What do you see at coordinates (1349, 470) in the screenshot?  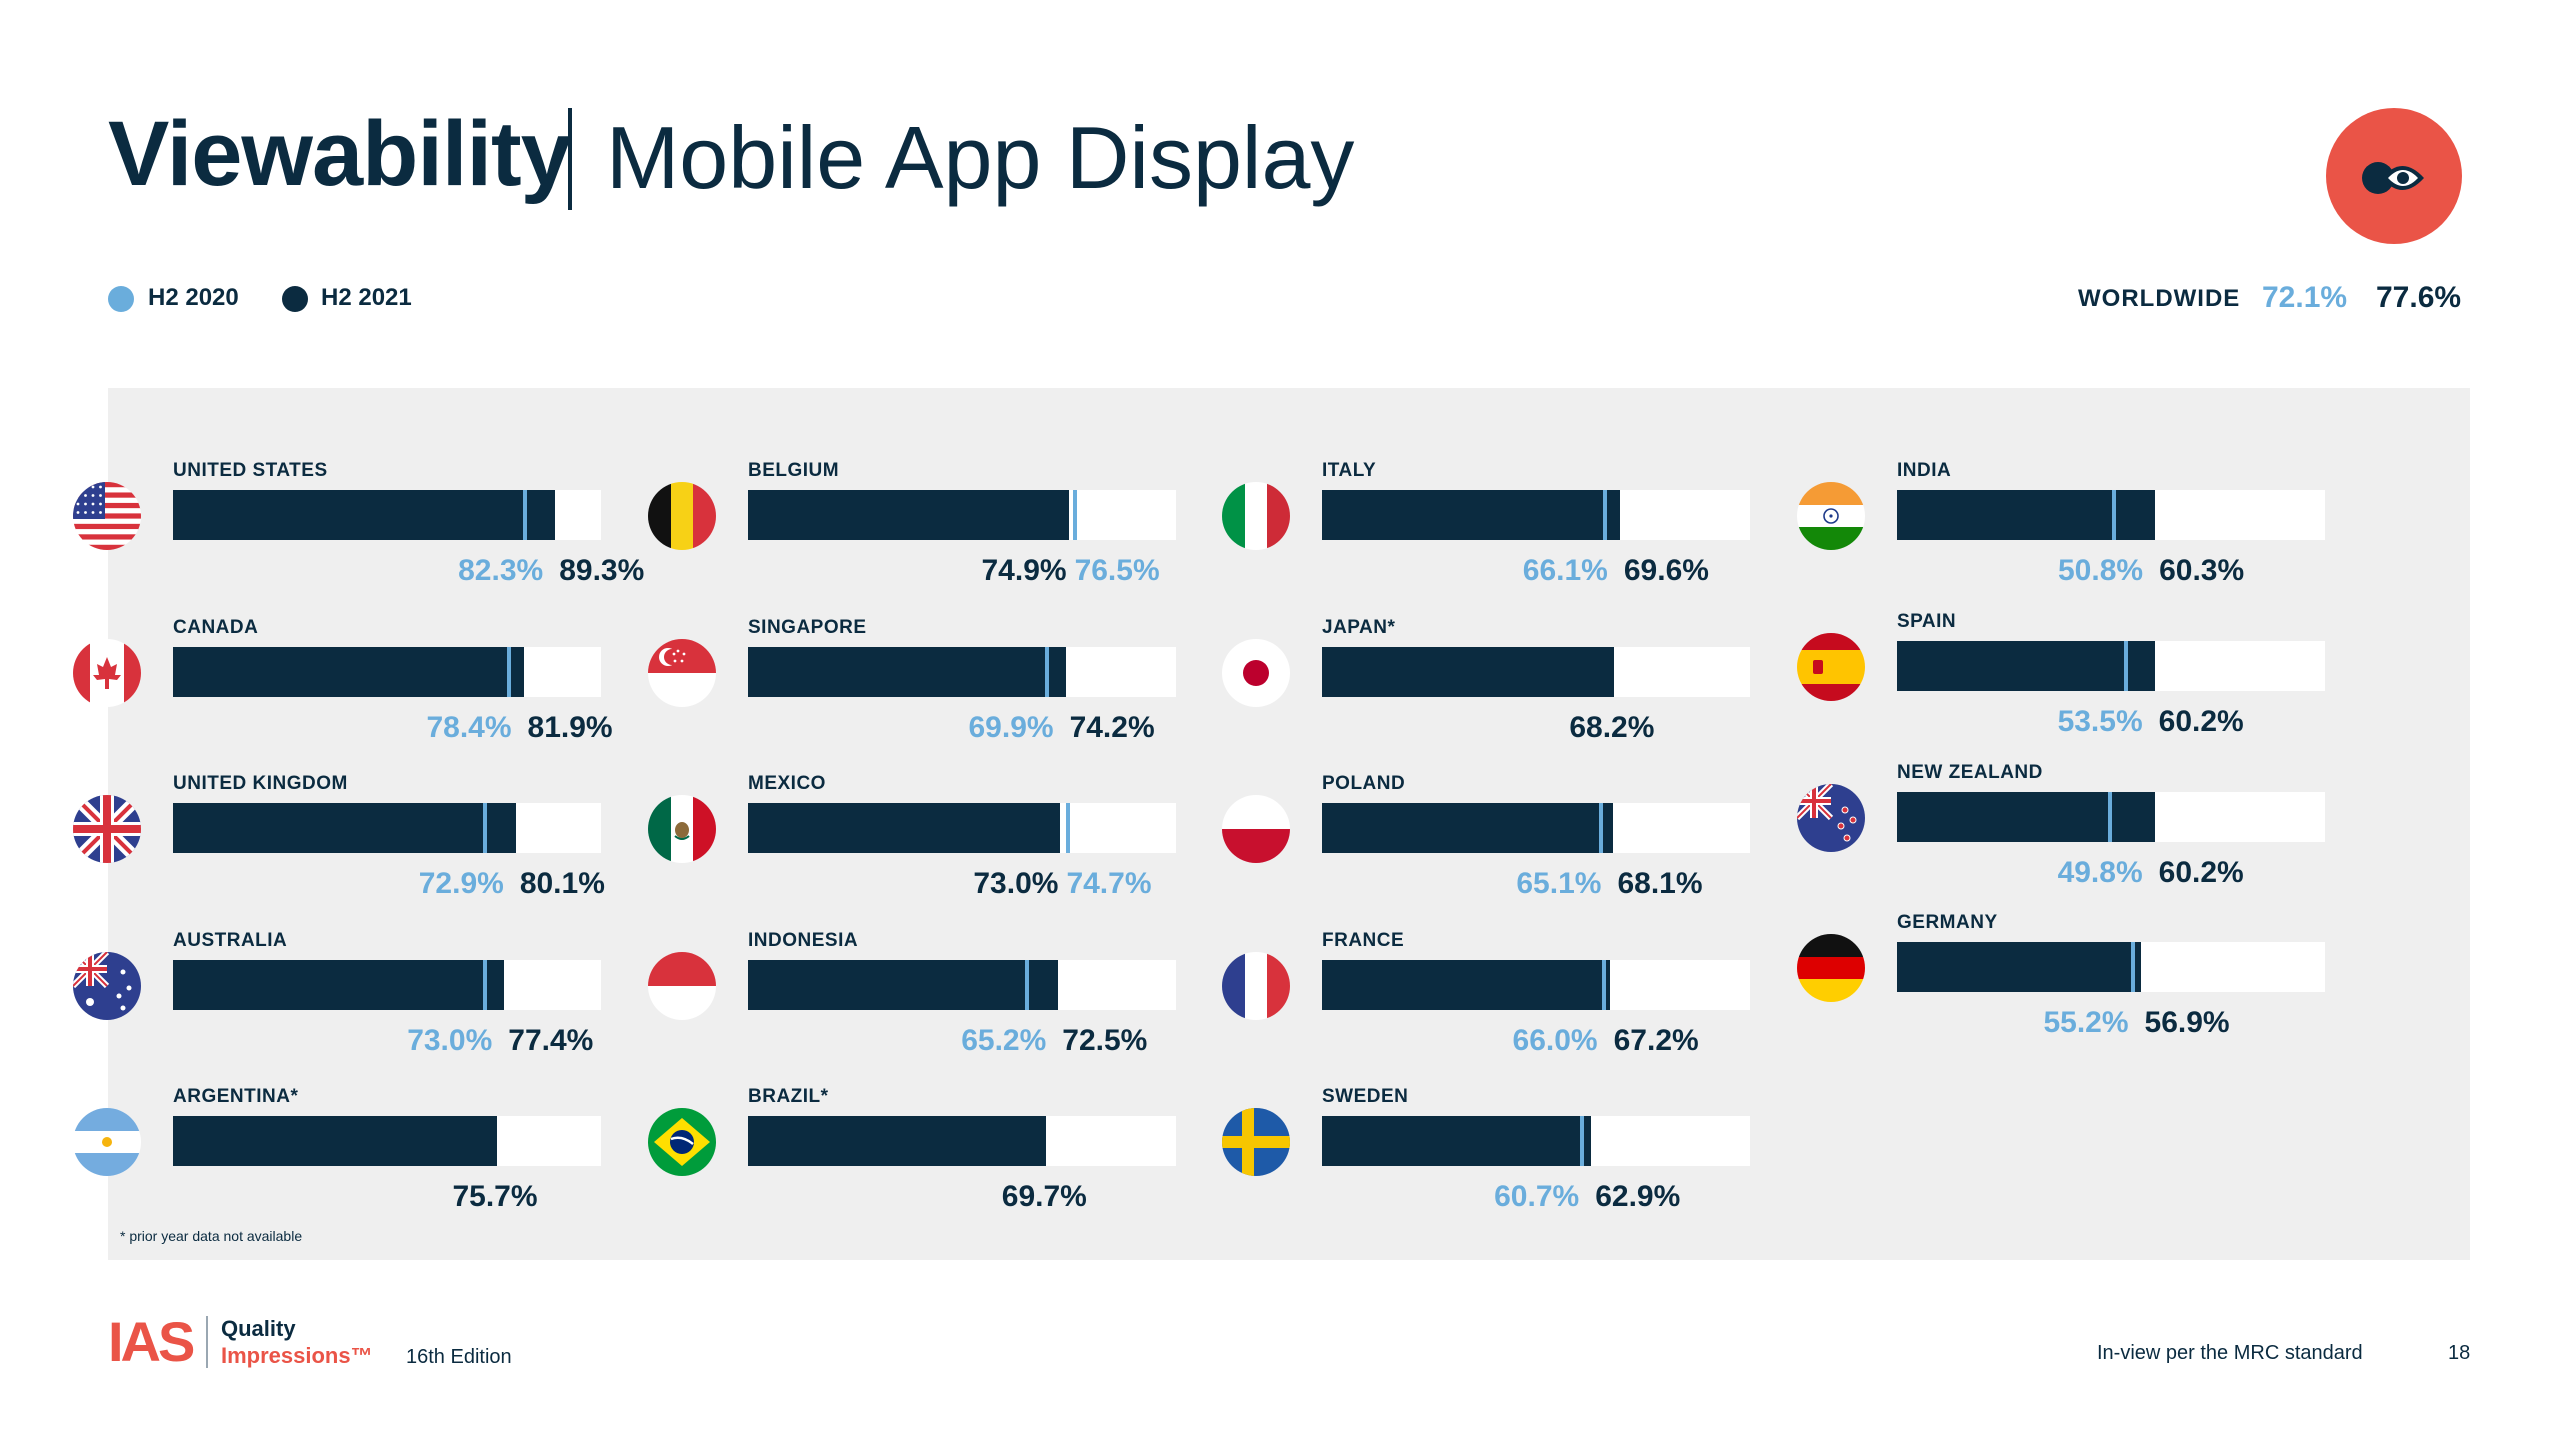 I see `country-name-italy: ITALY` at bounding box center [1349, 470].